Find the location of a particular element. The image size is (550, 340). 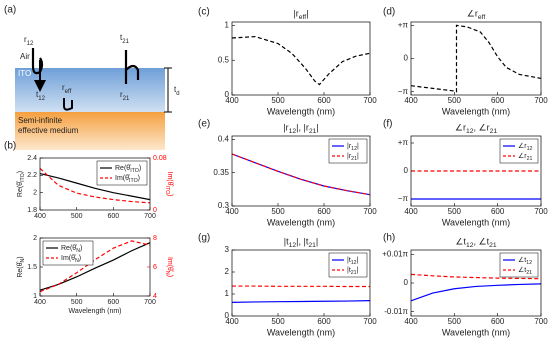

coef-label: t12 is located at coordinates (41, 95).